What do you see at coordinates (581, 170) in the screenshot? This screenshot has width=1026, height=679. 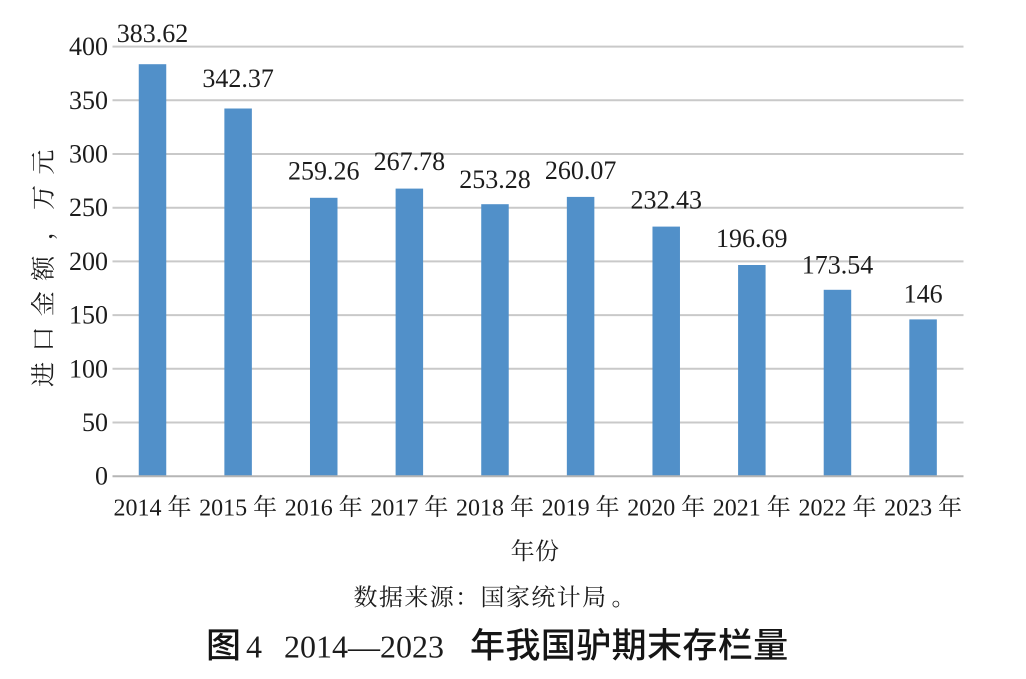 I see `svg-text: 260.07` at bounding box center [581, 170].